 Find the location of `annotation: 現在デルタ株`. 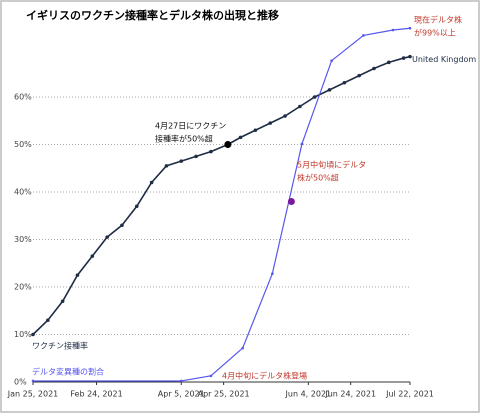

annotation: 現在デルタ株 is located at coordinates (438, 20).